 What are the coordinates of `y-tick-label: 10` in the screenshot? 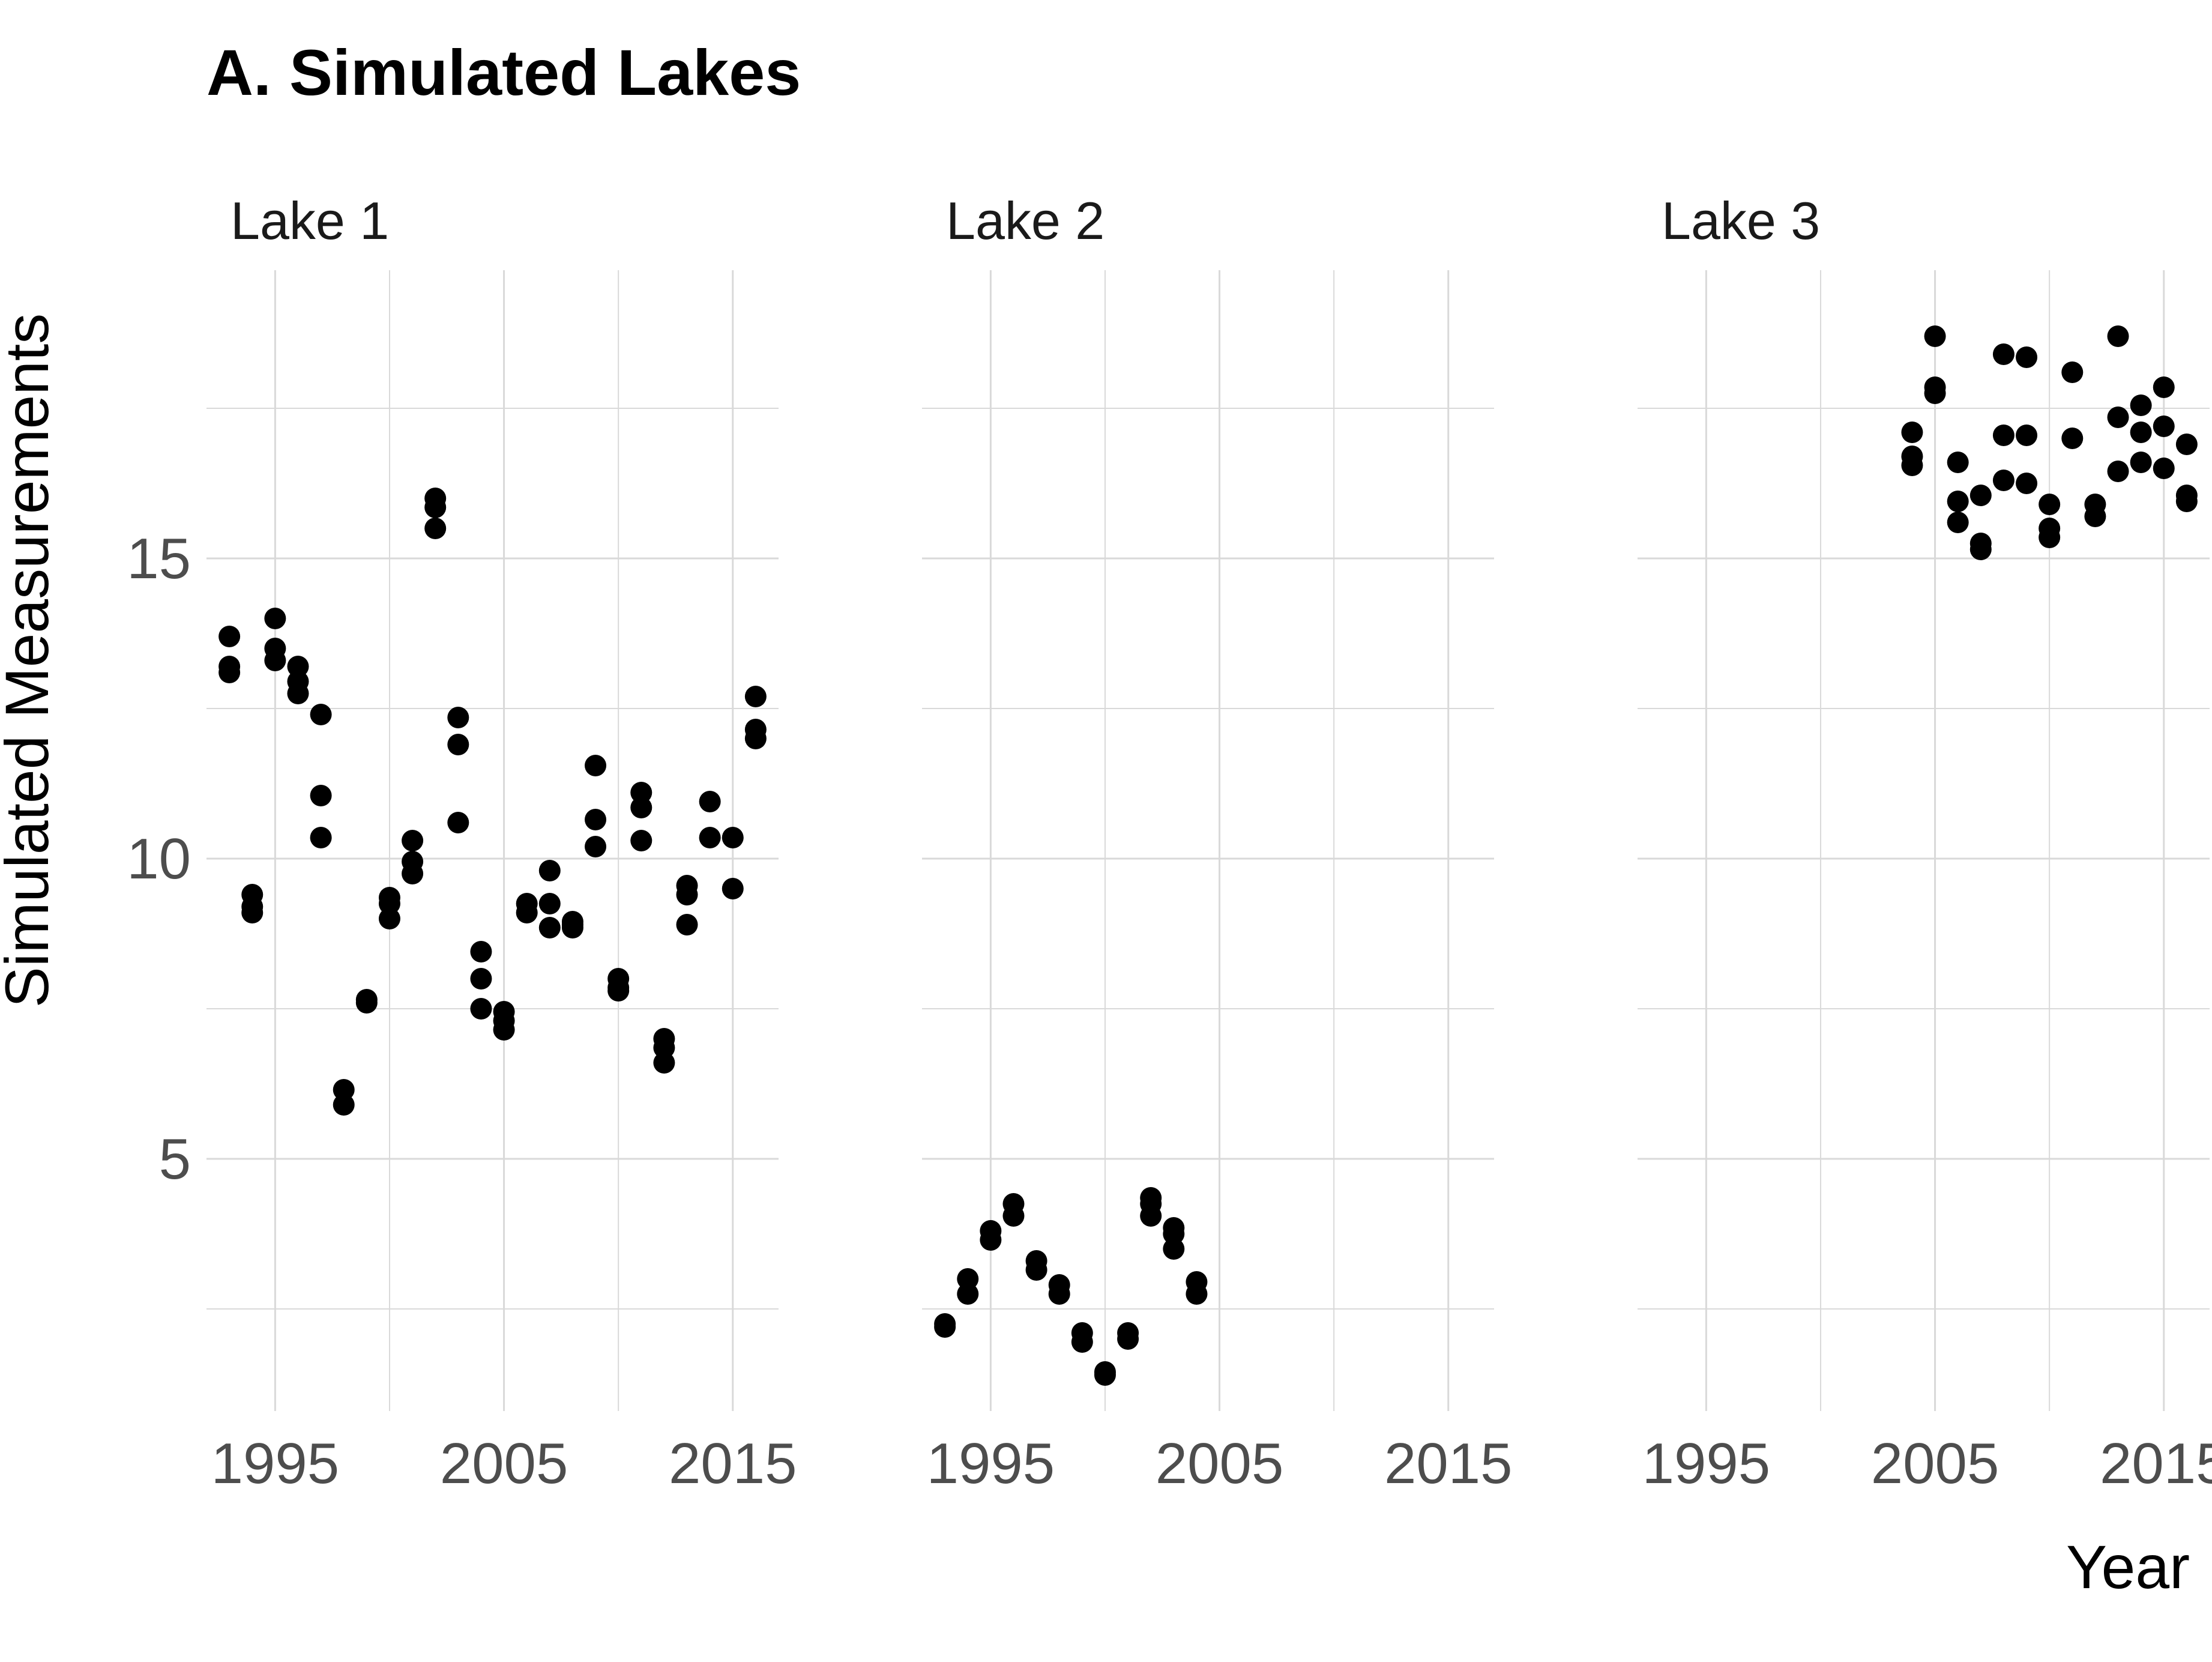 It's located at (159, 859).